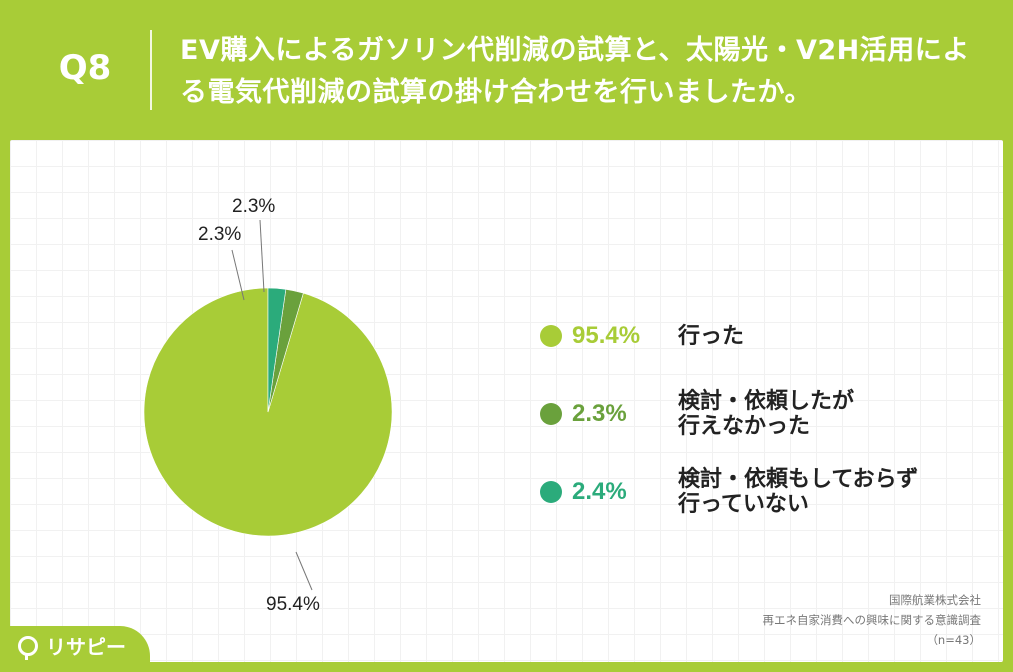  I want to click on legend-label: 検討・依頼したが 行えなかった, so click(766, 414).